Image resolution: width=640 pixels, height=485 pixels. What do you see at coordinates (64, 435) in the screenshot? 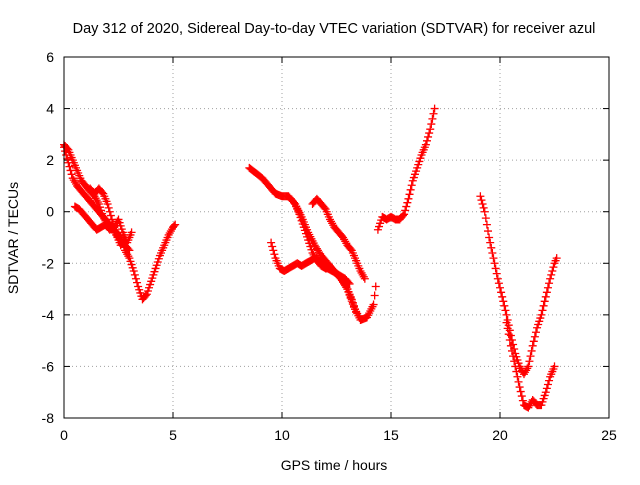
I see `x-tick-label: 0` at bounding box center [64, 435].